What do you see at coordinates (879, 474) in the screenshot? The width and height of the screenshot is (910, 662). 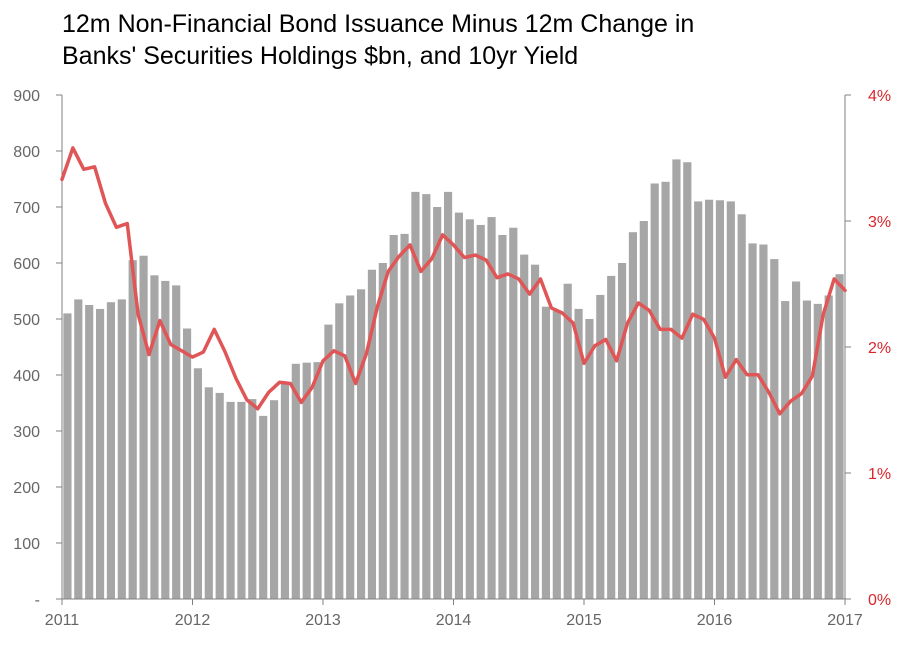 I see `y-right-tick-label: 1%` at bounding box center [879, 474].